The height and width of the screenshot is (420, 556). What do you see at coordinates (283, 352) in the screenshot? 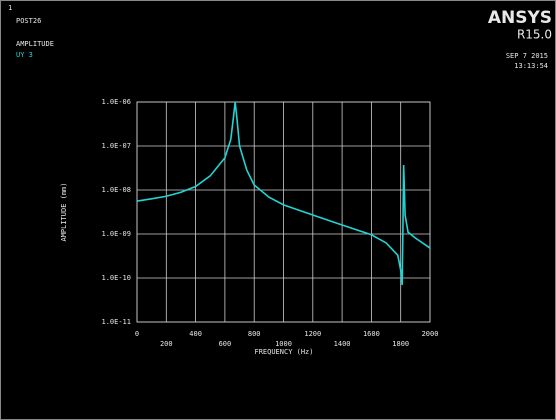
I see `x-axis-label: FREQUENCY (Hz)` at bounding box center [283, 352].